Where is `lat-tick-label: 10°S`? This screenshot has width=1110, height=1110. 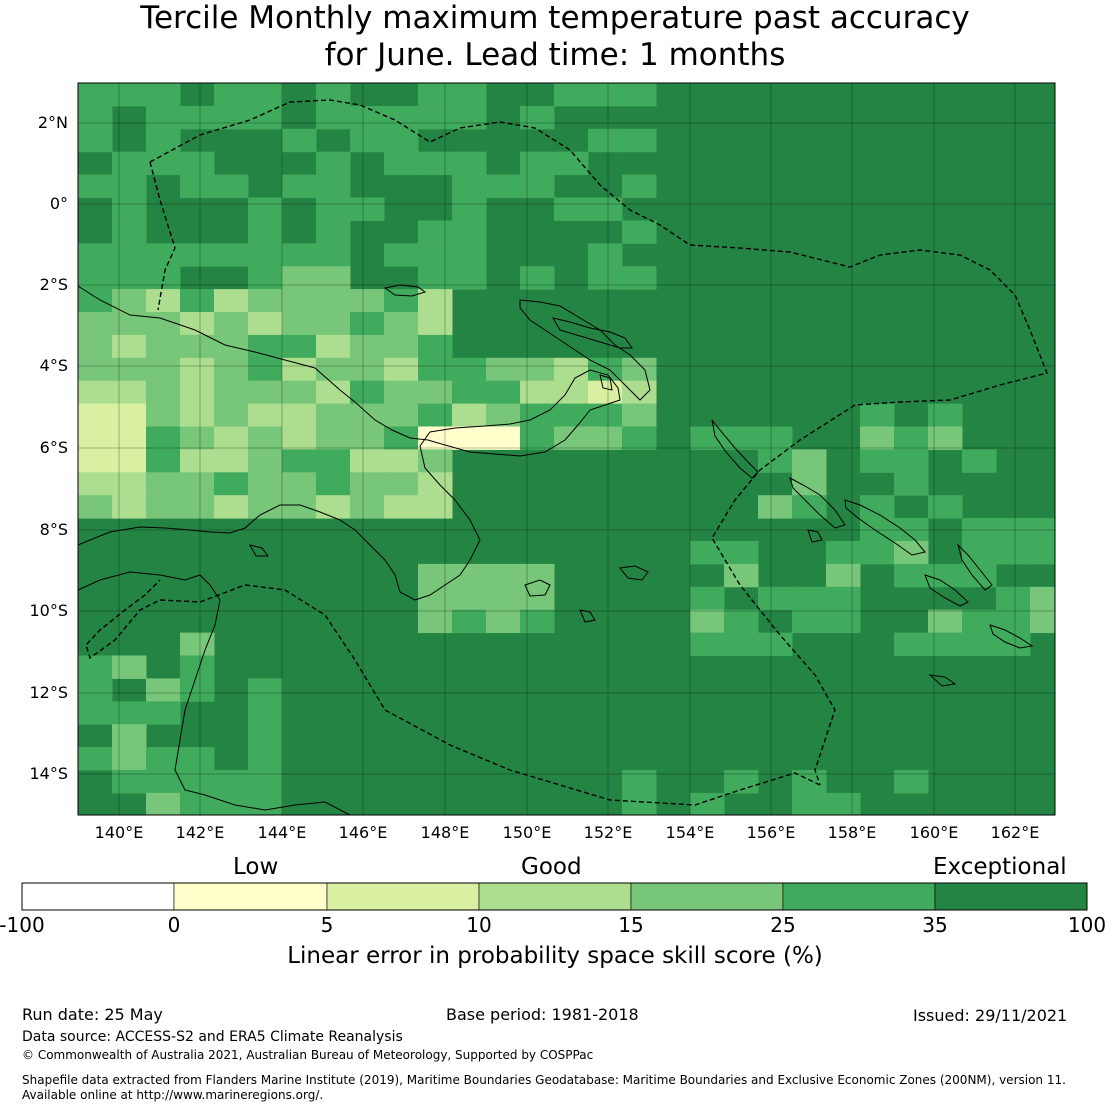 lat-tick-label: 10°S is located at coordinates (48, 610).